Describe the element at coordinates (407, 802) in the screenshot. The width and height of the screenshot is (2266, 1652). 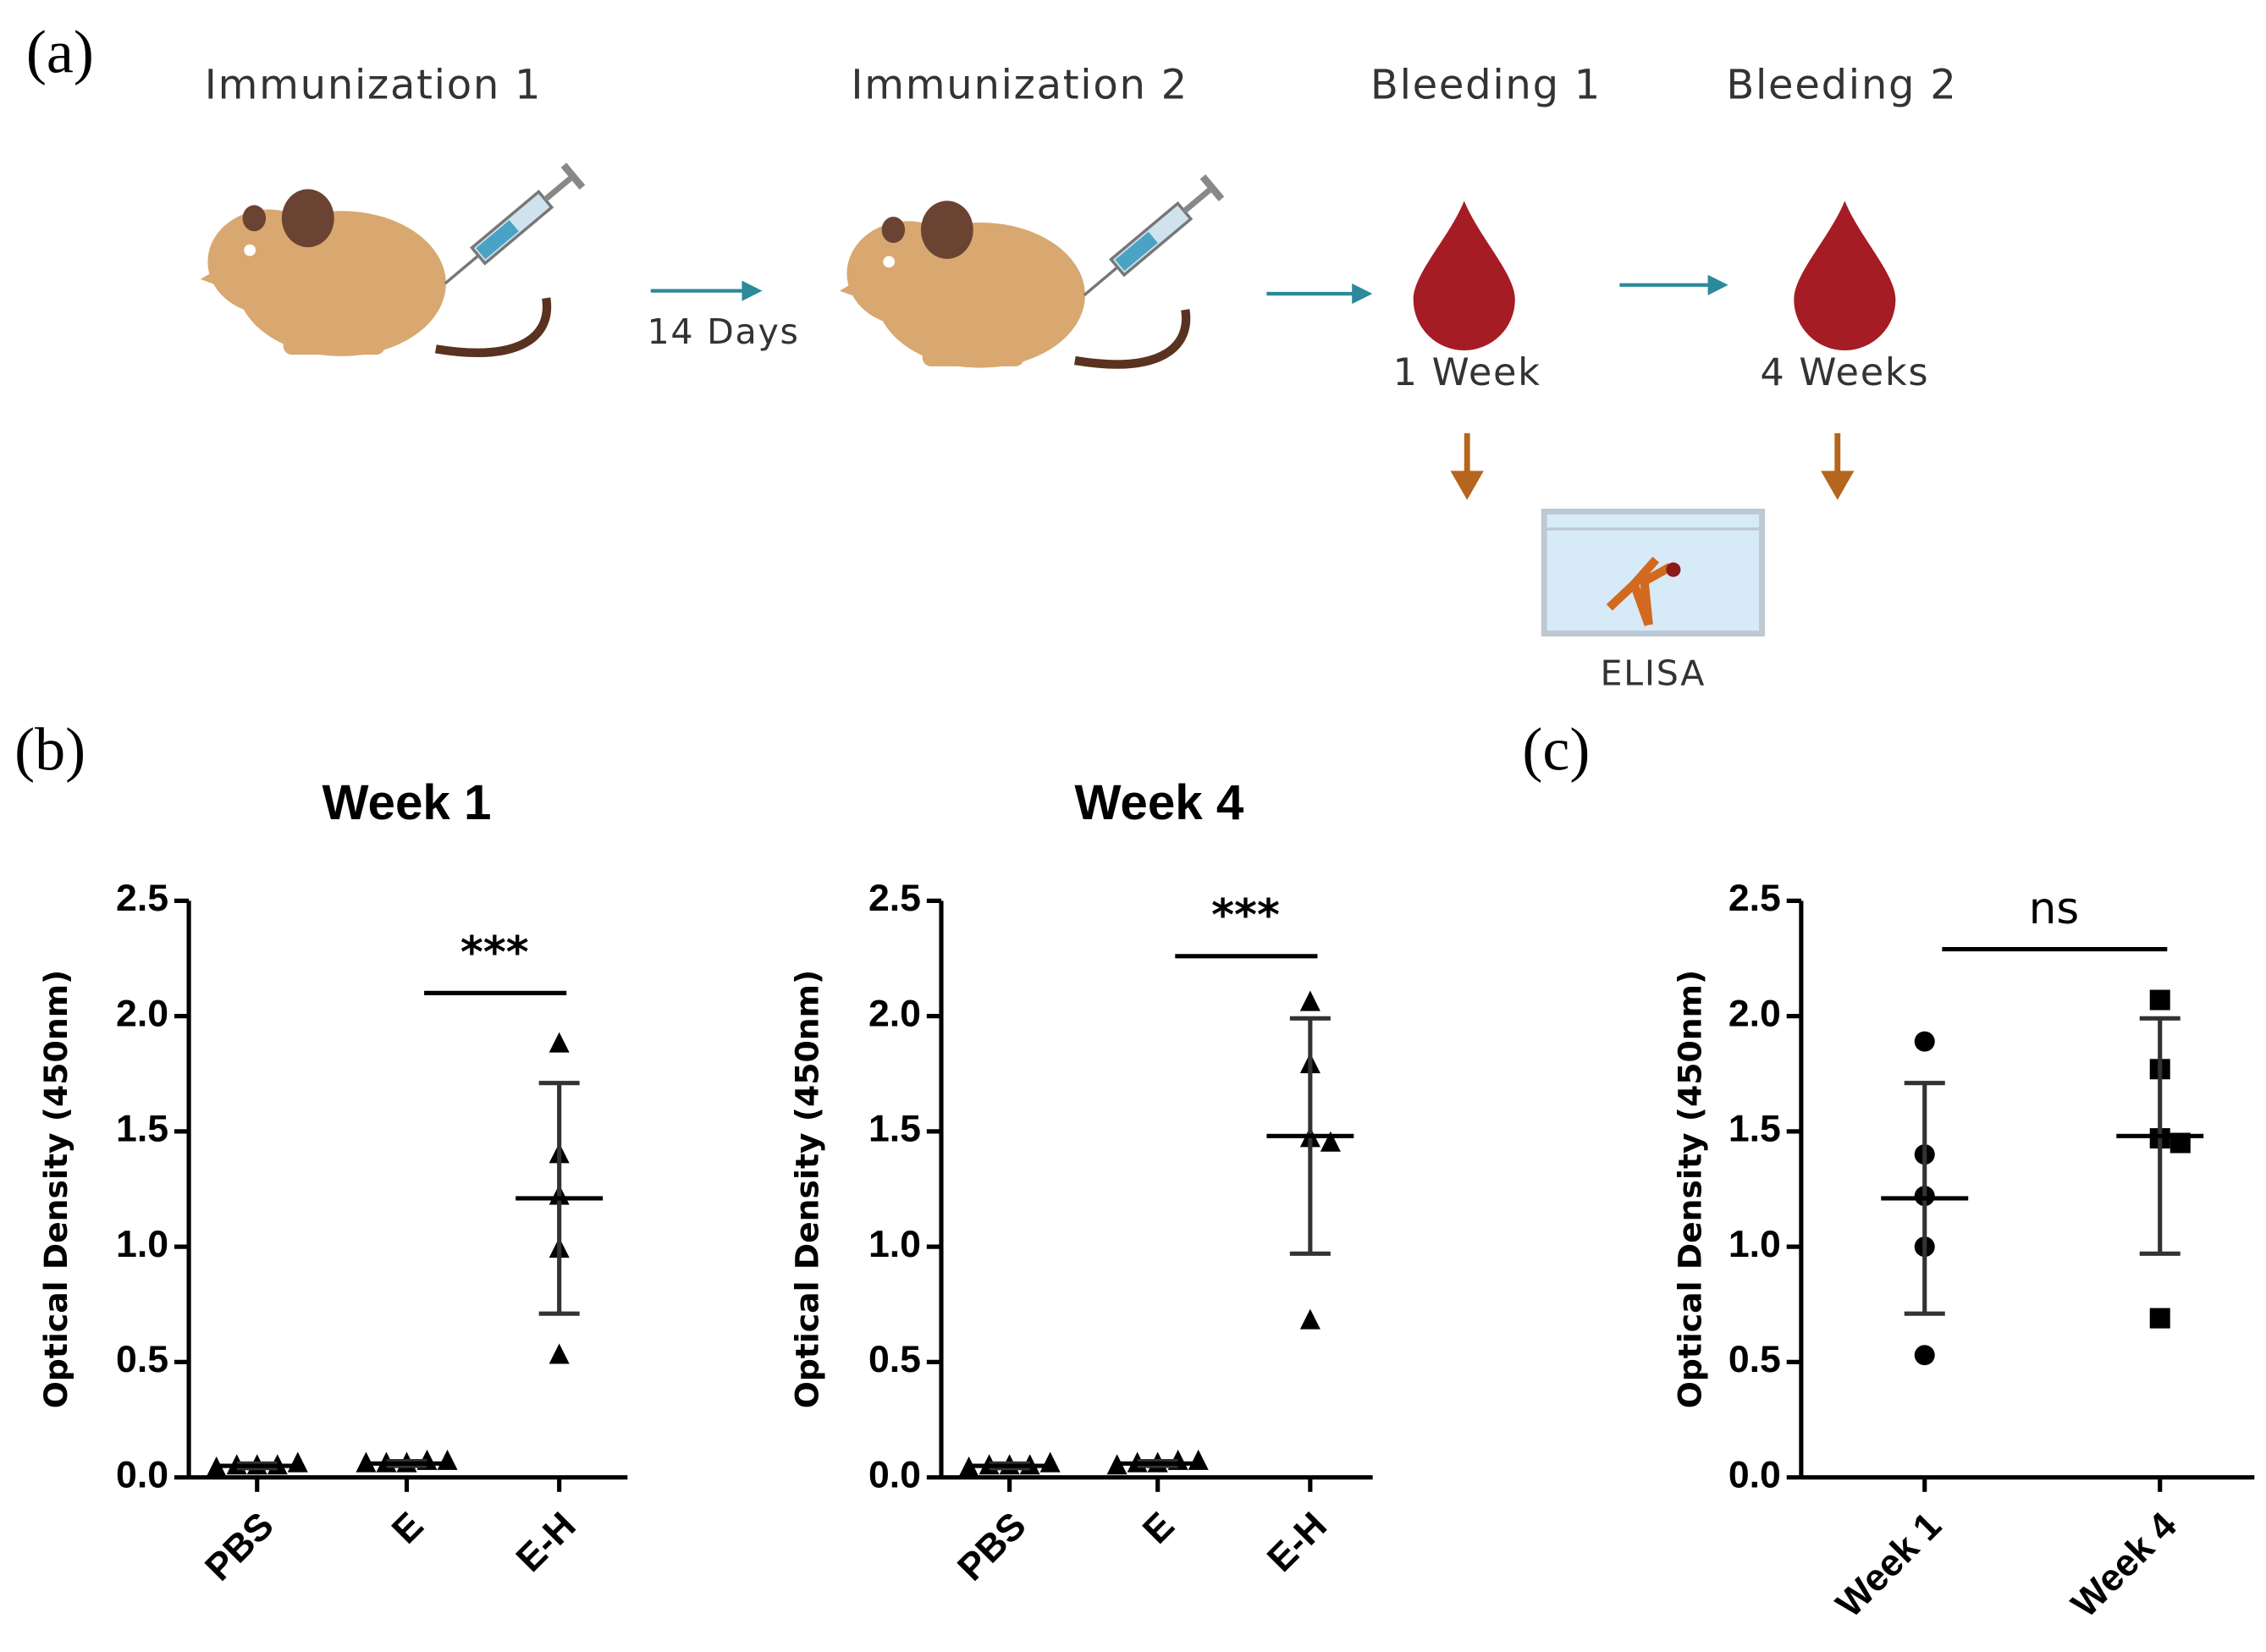
I see `chart-title: Week 1` at that location.